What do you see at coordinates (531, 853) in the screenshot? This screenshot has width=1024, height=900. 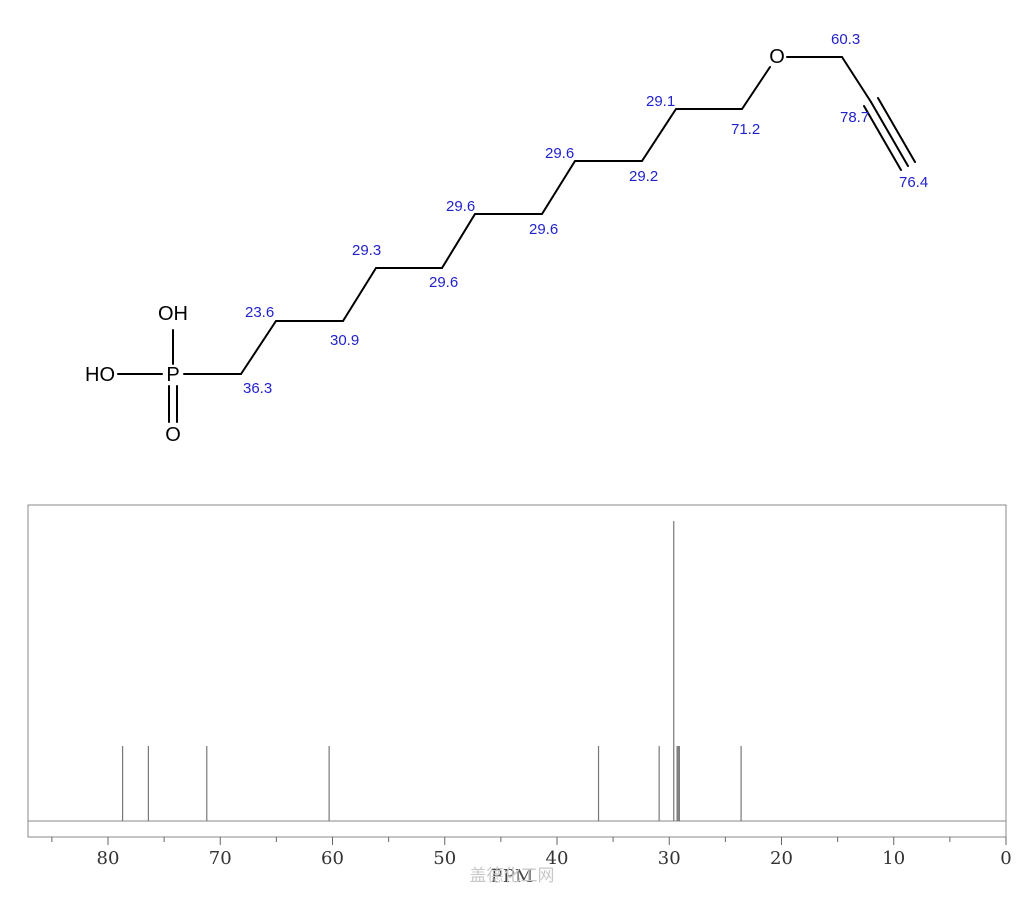 I see `x-axis-ticks: 80 70 60 50 40 30 20 10 0` at bounding box center [531, 853].